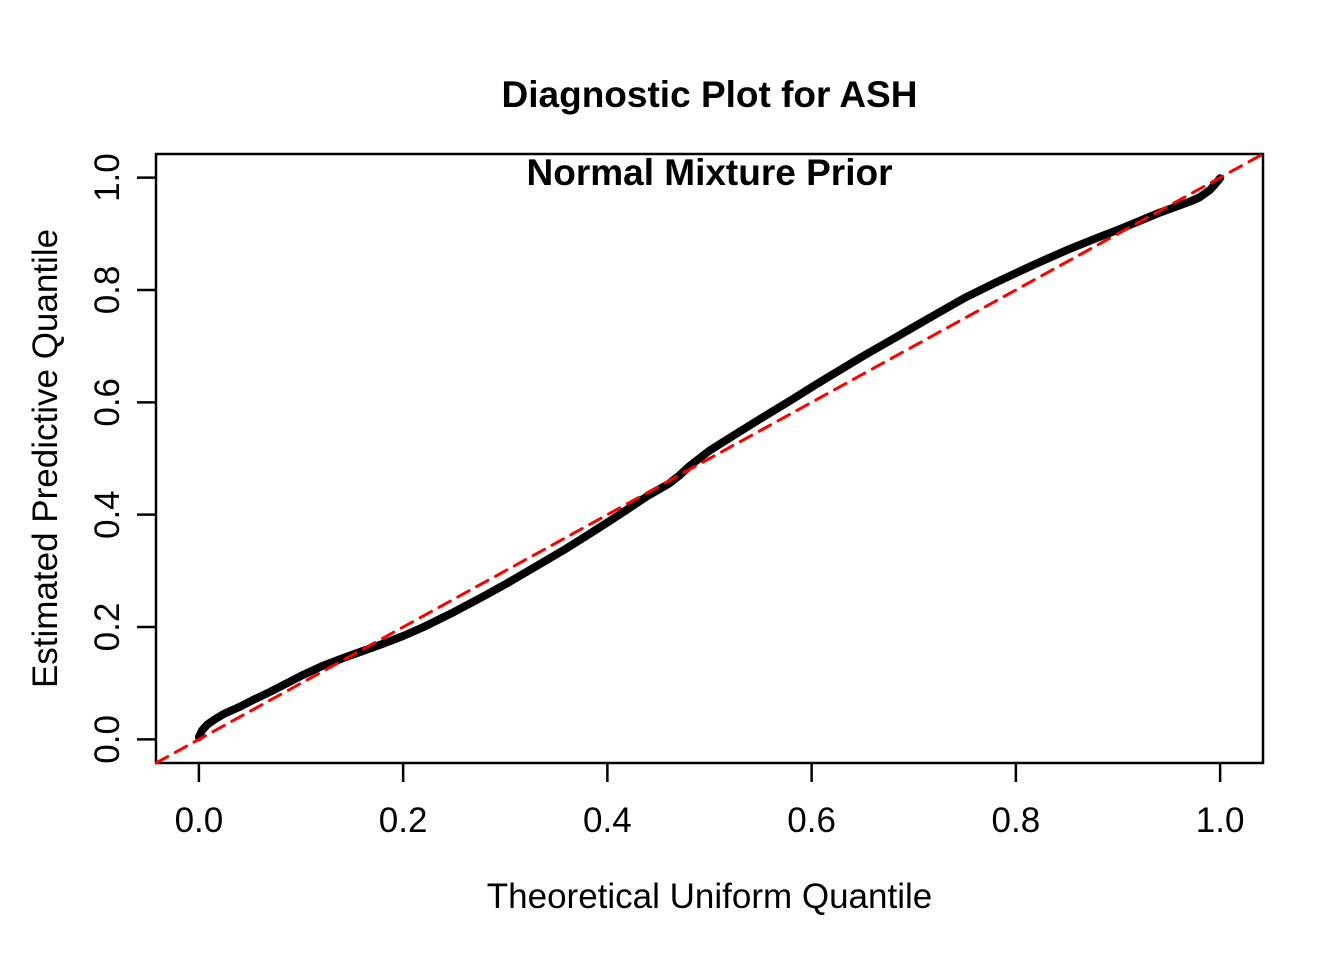 This screenshot has height=960, width=1344. I want to click on x-tick-label: 1.0, so click(1220, 820).